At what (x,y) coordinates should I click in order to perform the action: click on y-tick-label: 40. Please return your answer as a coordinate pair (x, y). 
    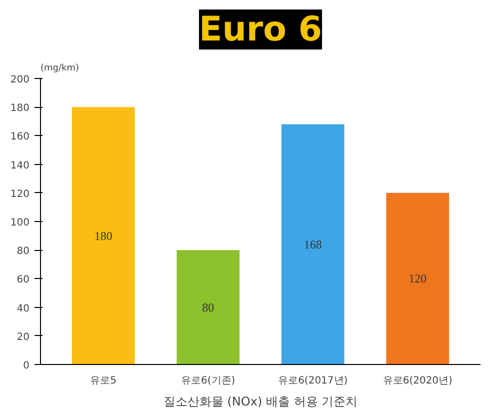
    Looking at the image, I should click on (23, 308).